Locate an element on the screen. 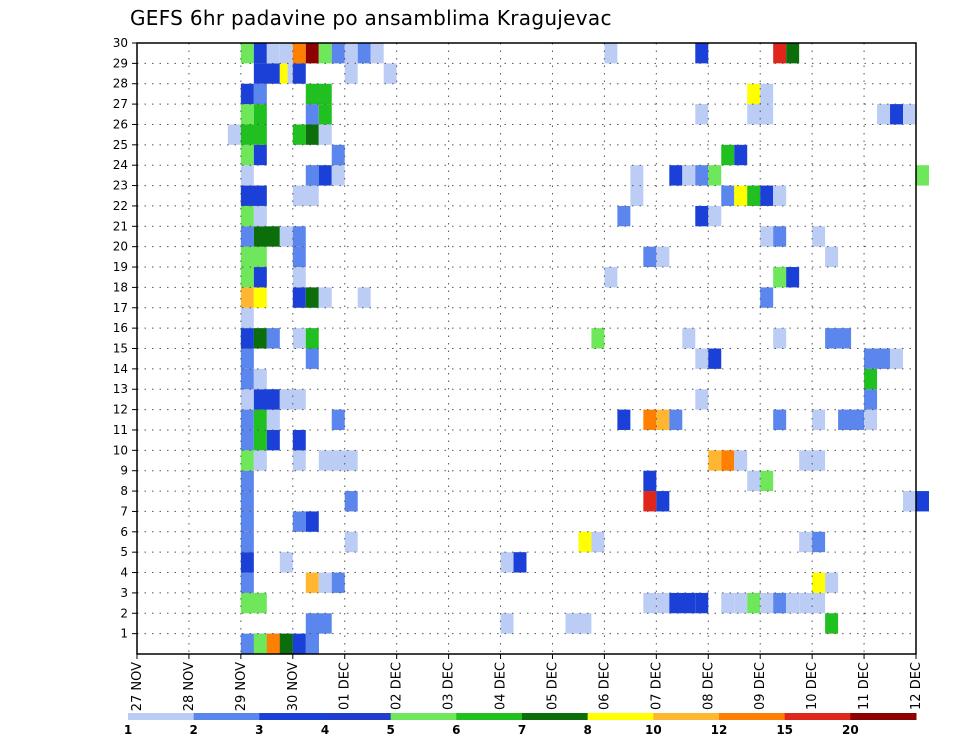 Image resolution: width=960 pixels, height=742 pixels. x-tick-label: 07 DEC is located at coordinates (656, 686).